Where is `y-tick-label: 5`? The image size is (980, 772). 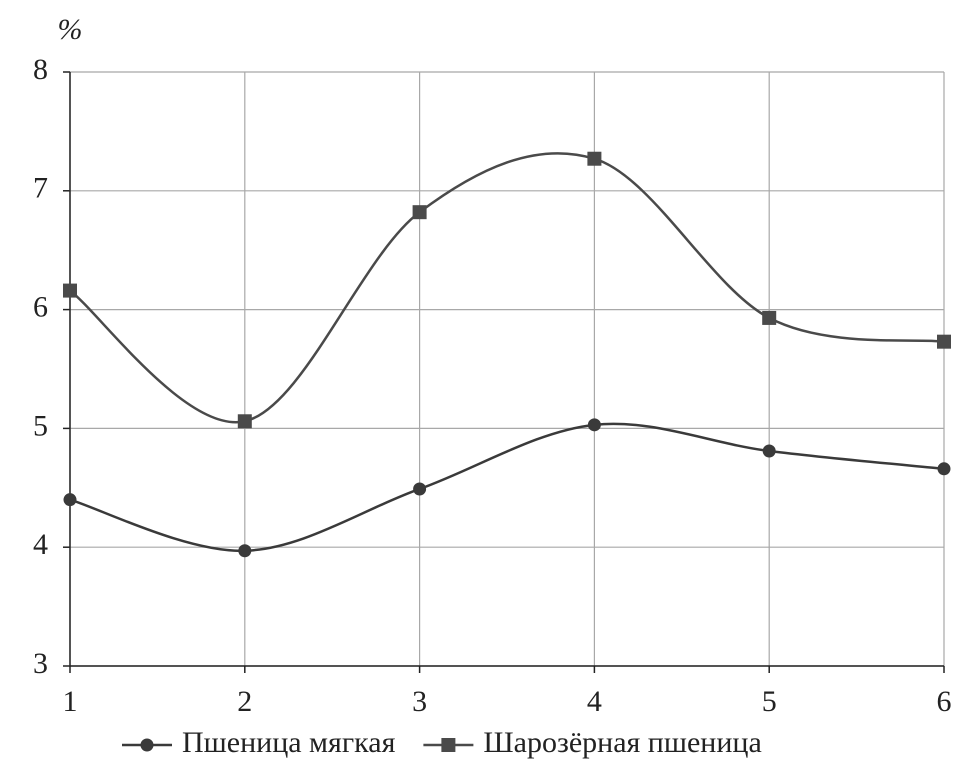
y-tick-label: 5 is located at coordinates (40, 425).